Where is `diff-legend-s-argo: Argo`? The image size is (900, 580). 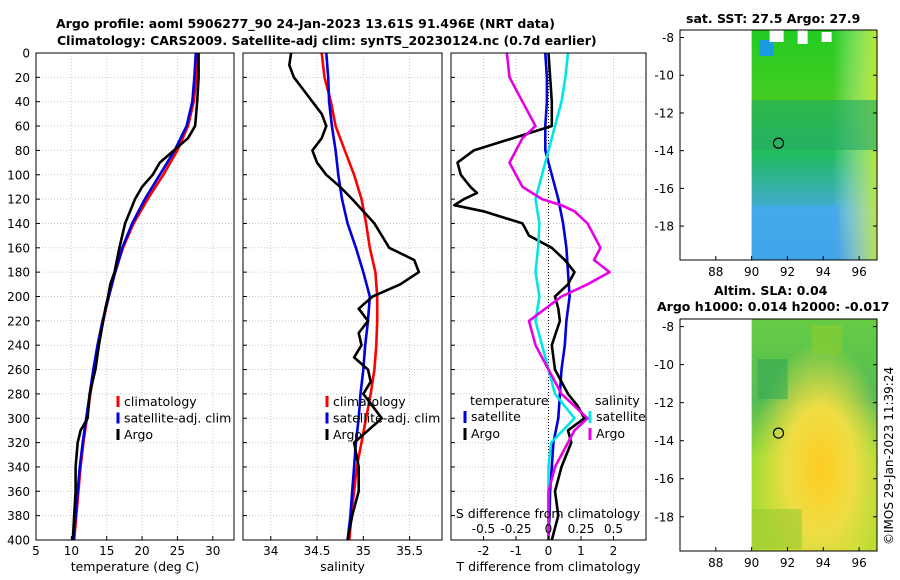
diff-legend-s-argo: Argo is located at coordinates (610, 433).